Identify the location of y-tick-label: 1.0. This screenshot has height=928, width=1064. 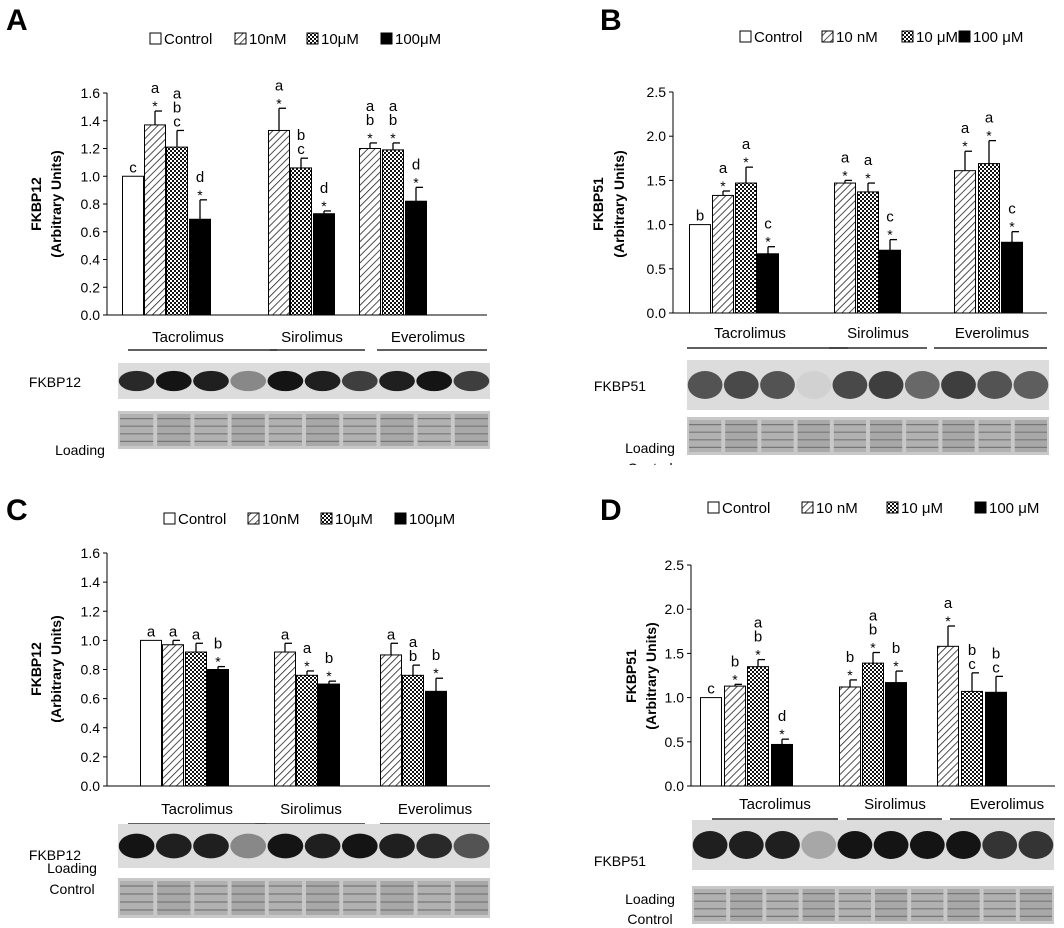
(657, 225).